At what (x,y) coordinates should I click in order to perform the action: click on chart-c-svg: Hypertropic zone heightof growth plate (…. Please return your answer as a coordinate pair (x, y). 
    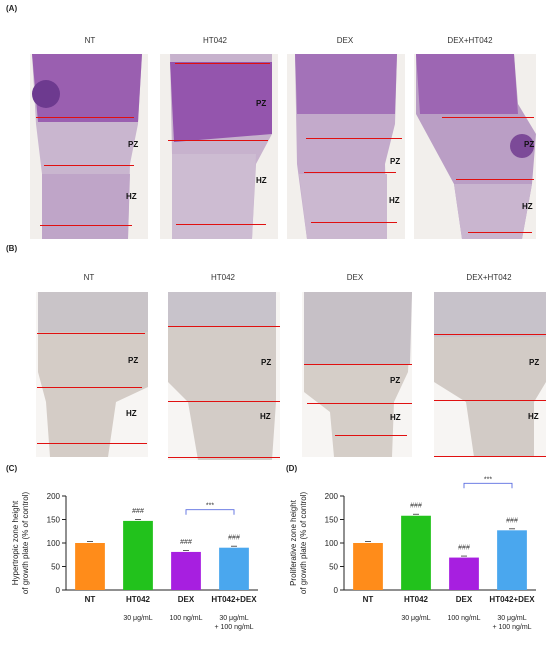
    Looking at the image, I should click on (134, 561).